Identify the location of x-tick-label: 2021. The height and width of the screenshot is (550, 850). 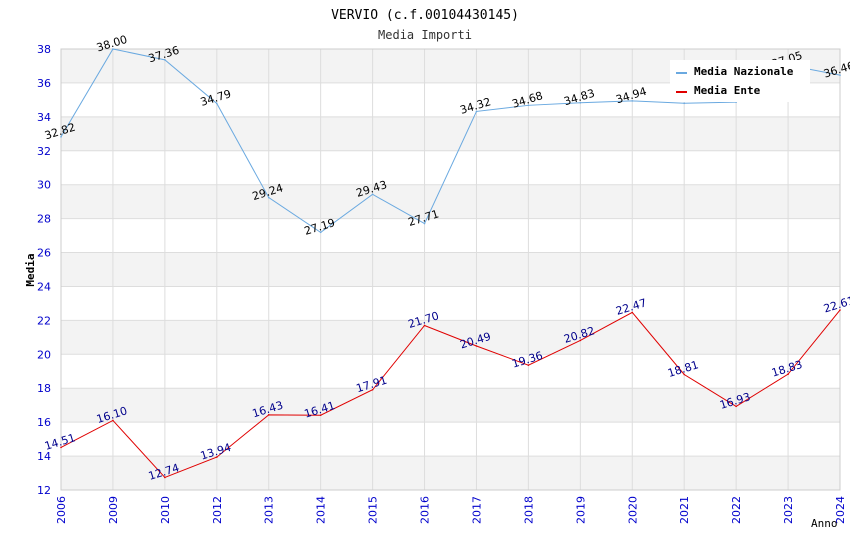
(684, 510).